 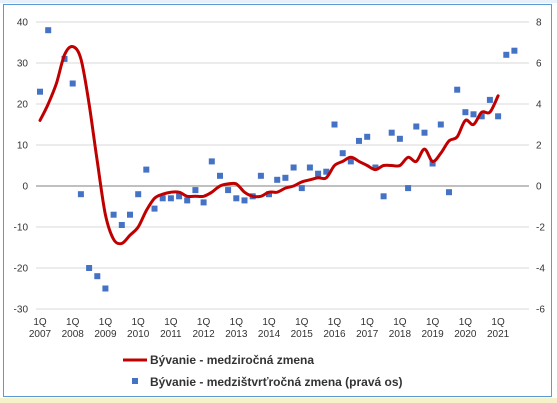 What do you see at coordinates (203, 334) in the screenshot?
I see `x-tick-year: 2012` at bounding box center [203, 334].